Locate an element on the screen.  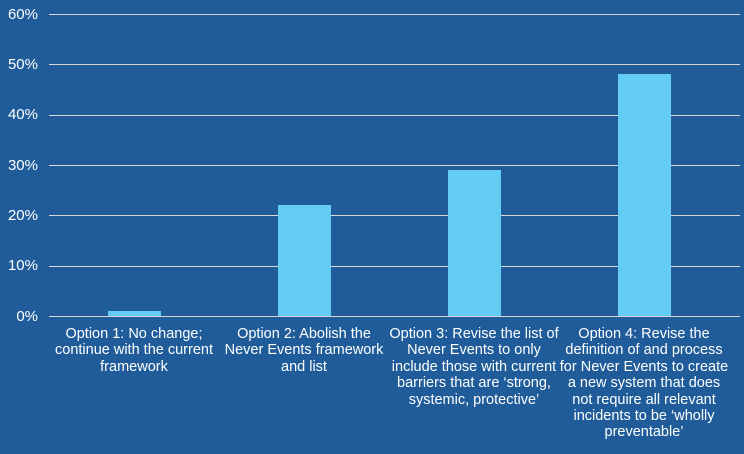
y-tick-20: 20% is located at coordinates (22, 215).